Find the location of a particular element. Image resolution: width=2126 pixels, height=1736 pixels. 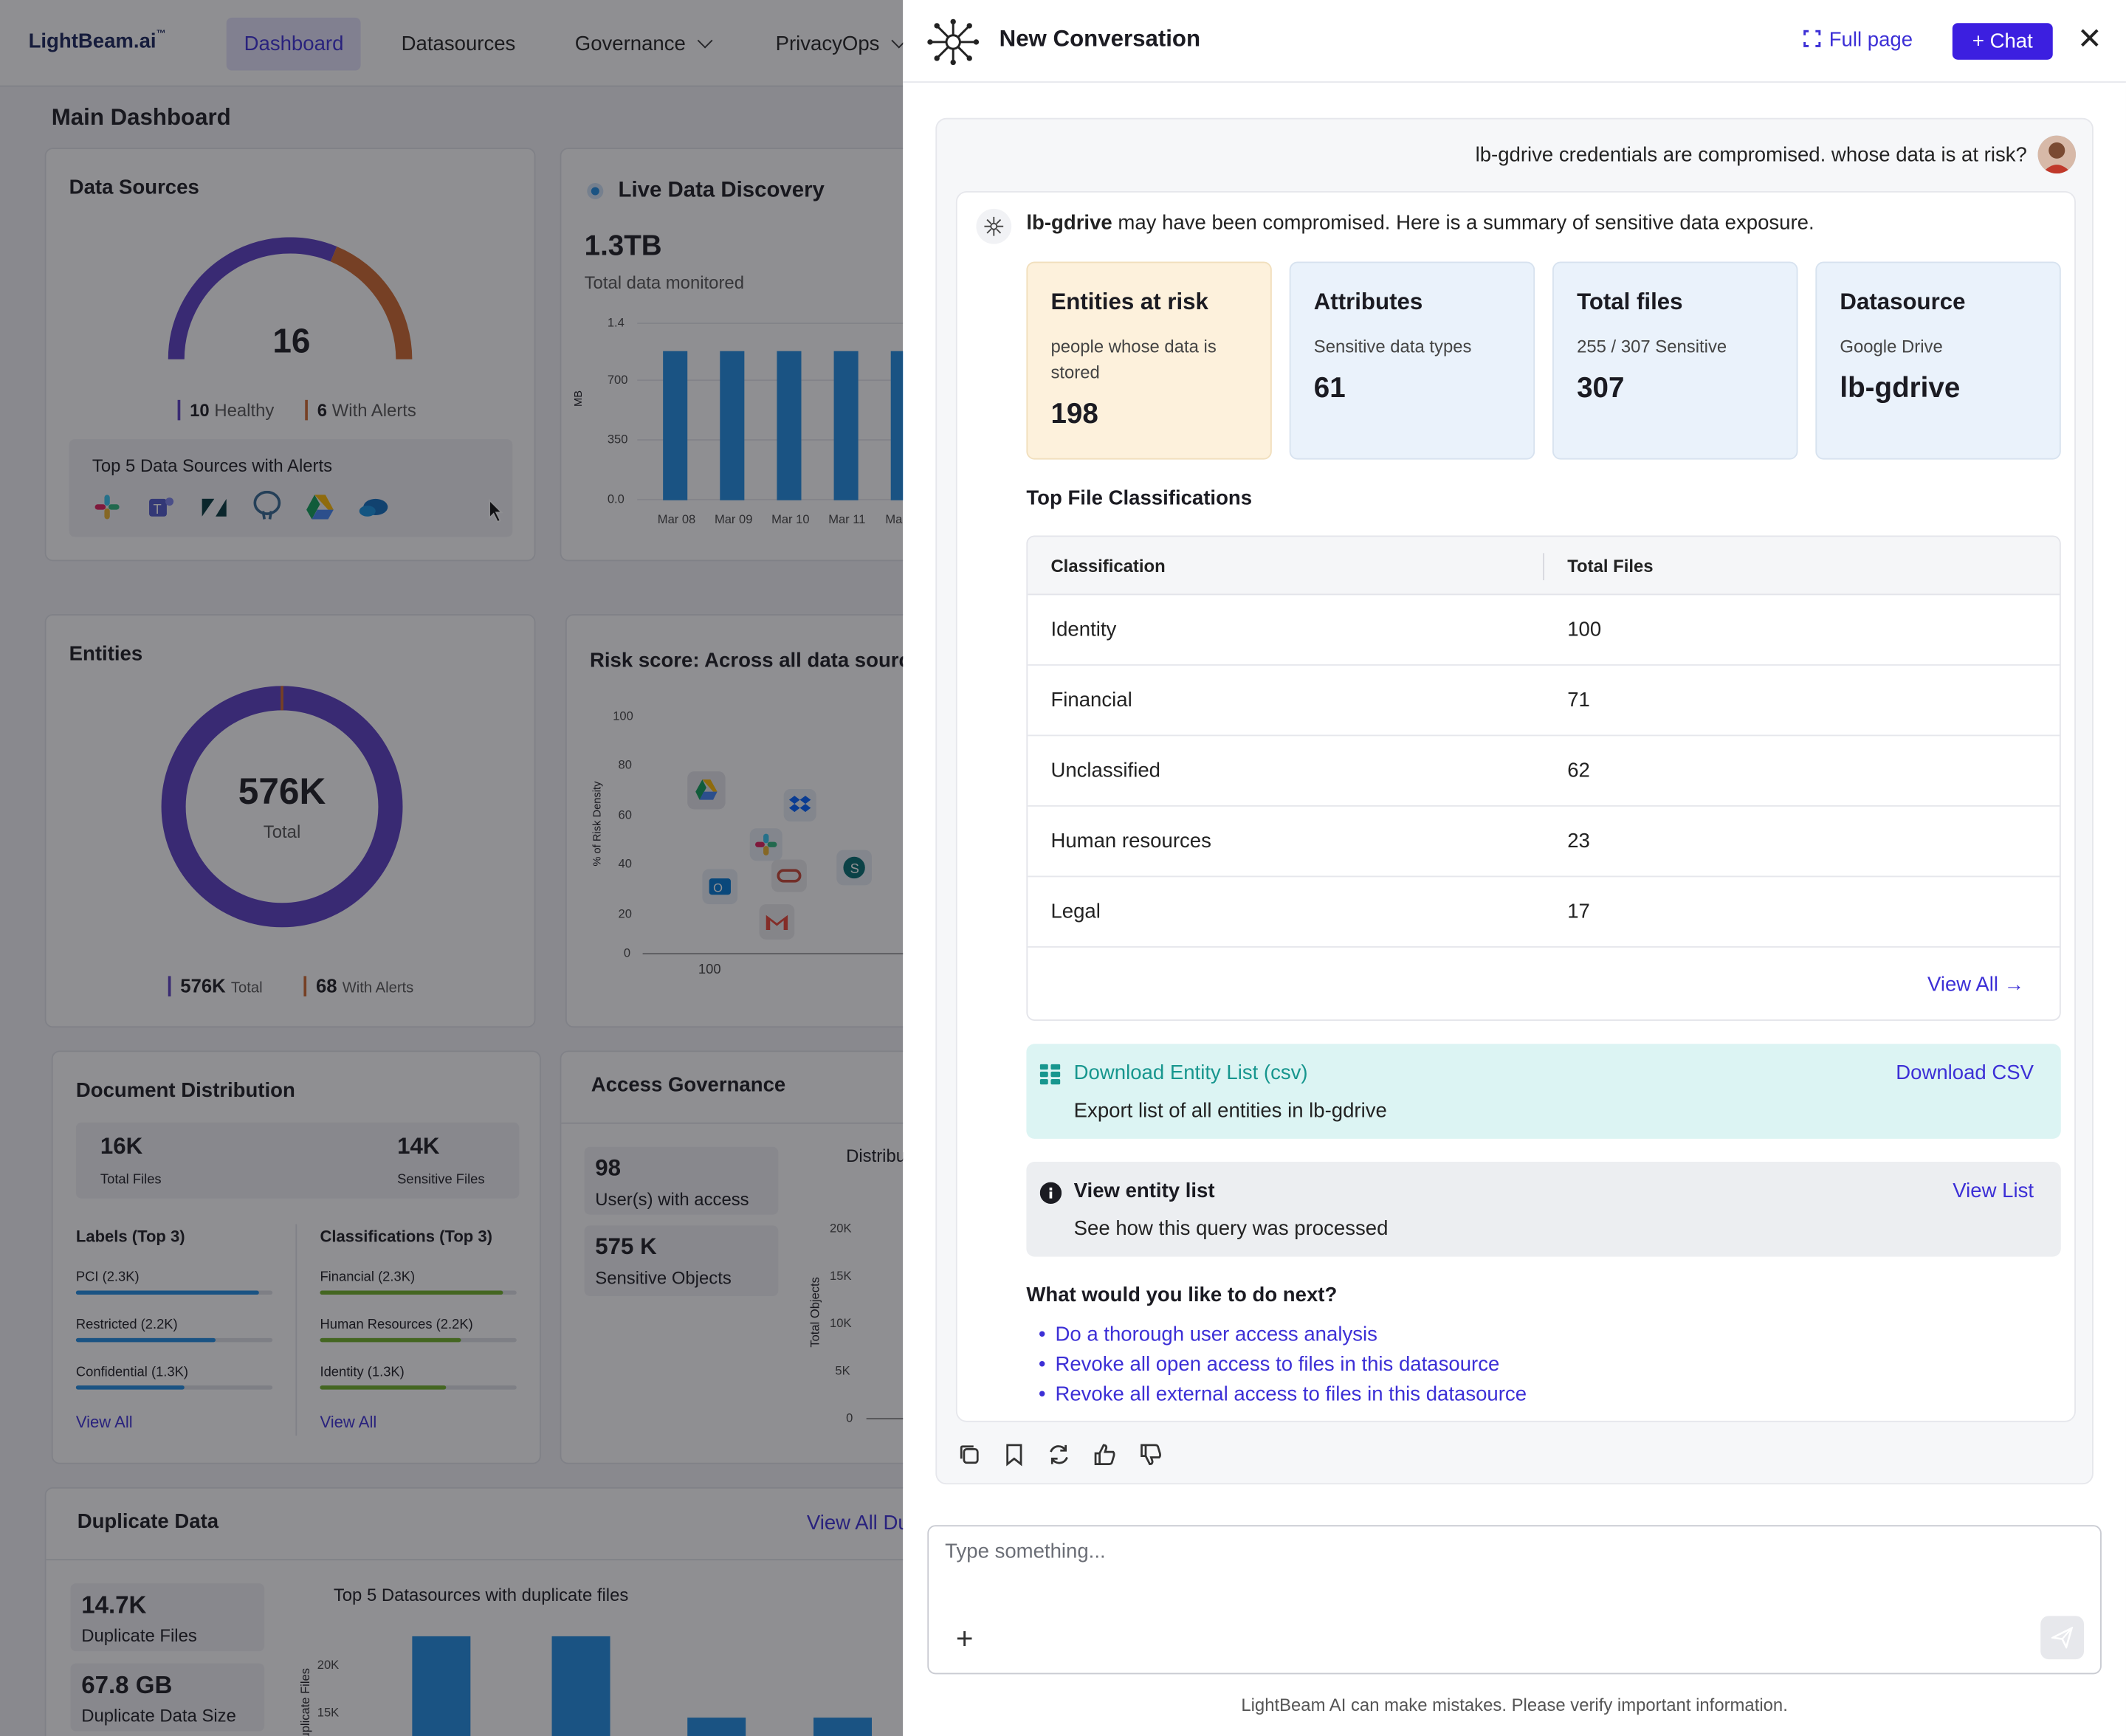

teams-icon: T is located at coordinates (161, 507).